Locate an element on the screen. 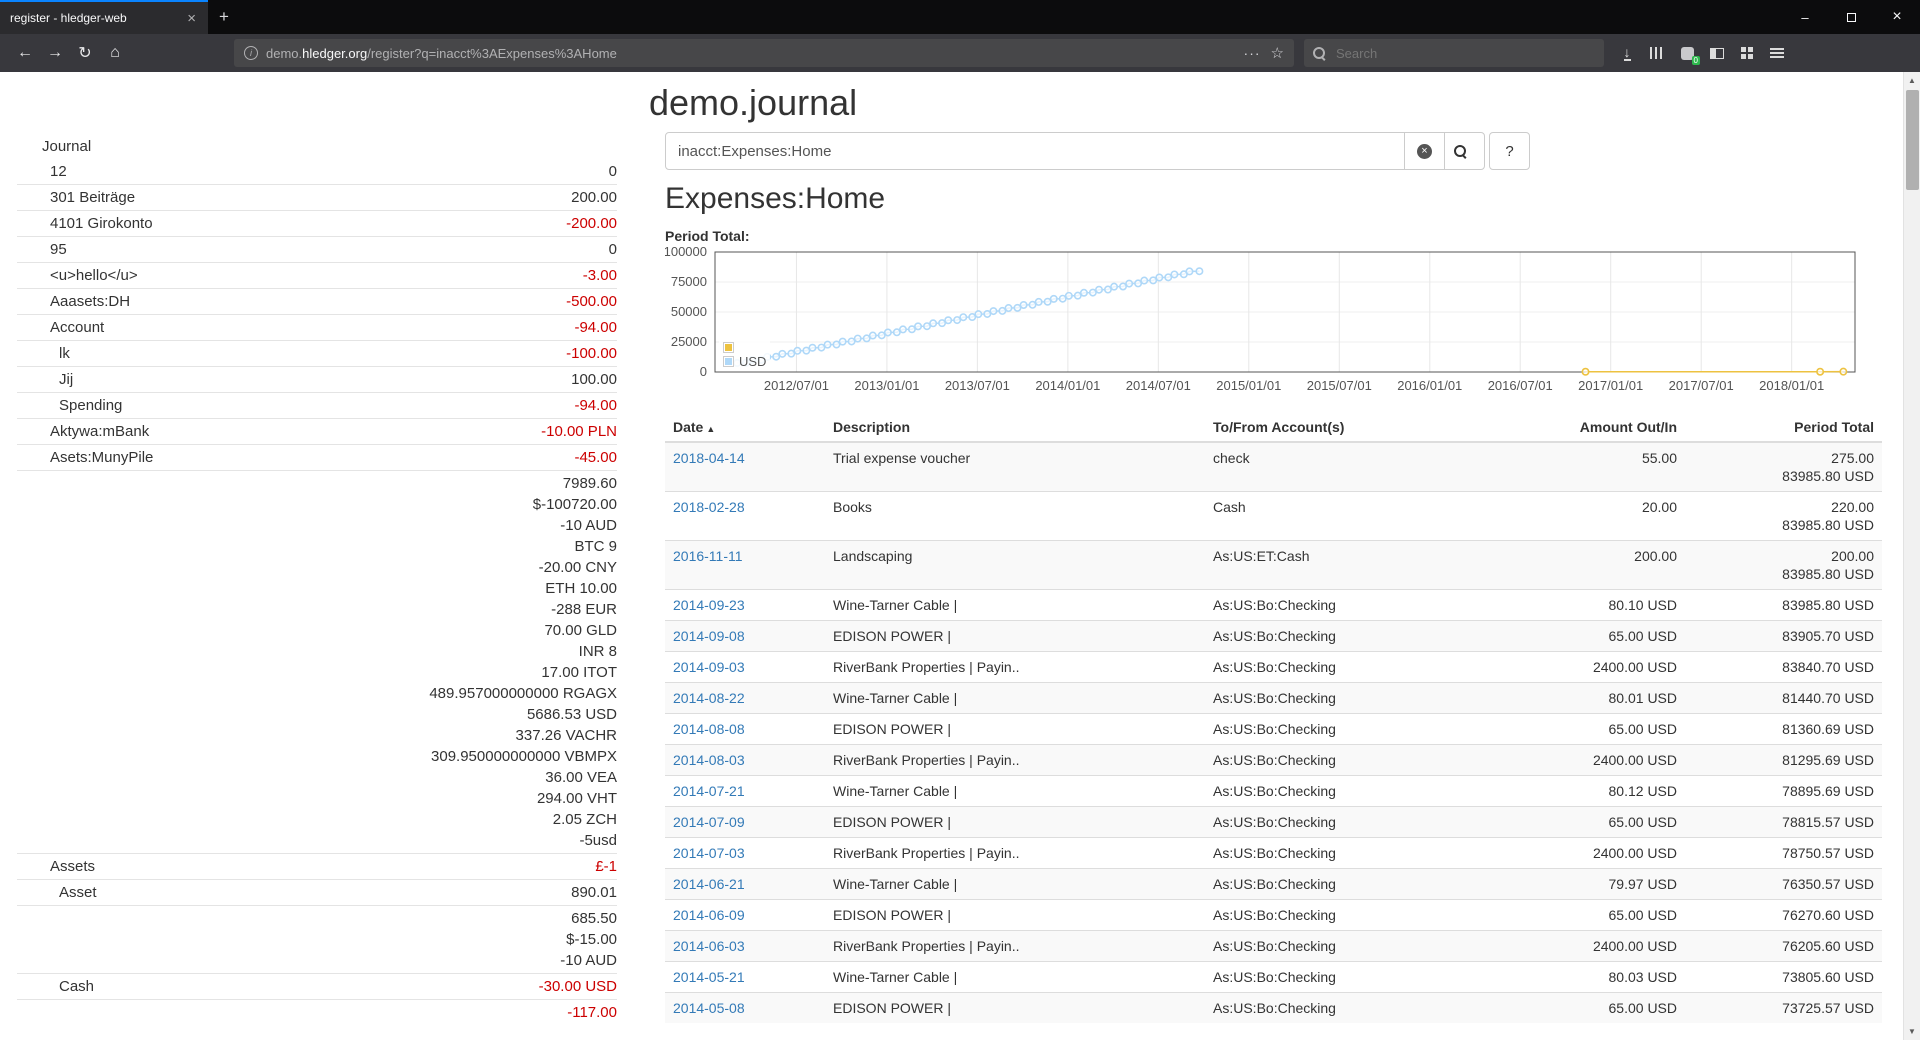 Image resolution: width=1920 pixels, height=1050 pixels. transaction-date-link: 2014-06-03 is located at coordinates (709, 946).